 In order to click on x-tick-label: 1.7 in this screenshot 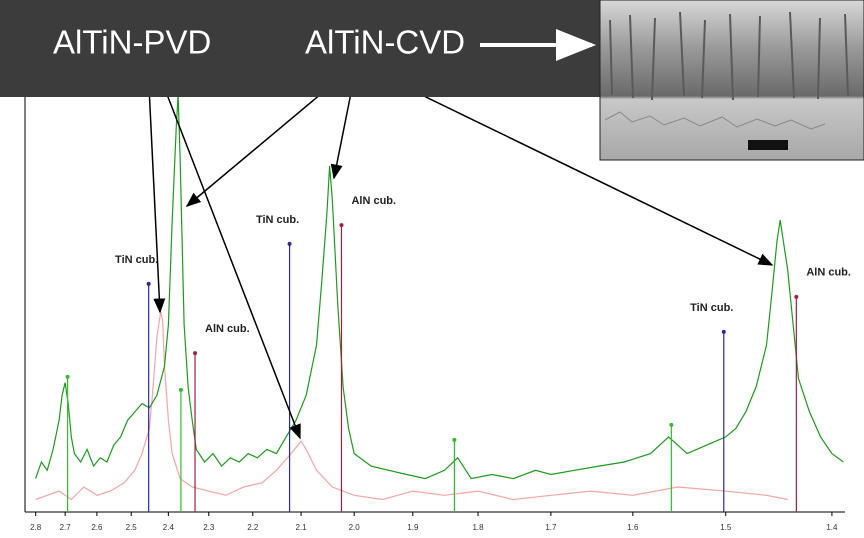, I will do `click(551, 527)`.